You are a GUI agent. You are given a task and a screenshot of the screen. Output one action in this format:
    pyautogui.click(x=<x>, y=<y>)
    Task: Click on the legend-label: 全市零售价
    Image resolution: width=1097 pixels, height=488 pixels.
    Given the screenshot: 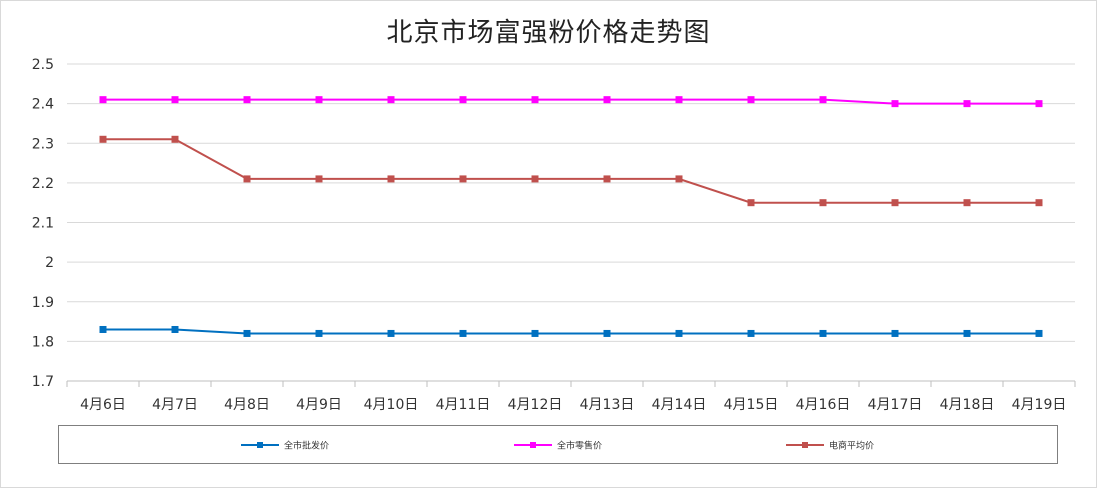 What is the action you would take?
    pyautogui.click(x=579, y=446)
    